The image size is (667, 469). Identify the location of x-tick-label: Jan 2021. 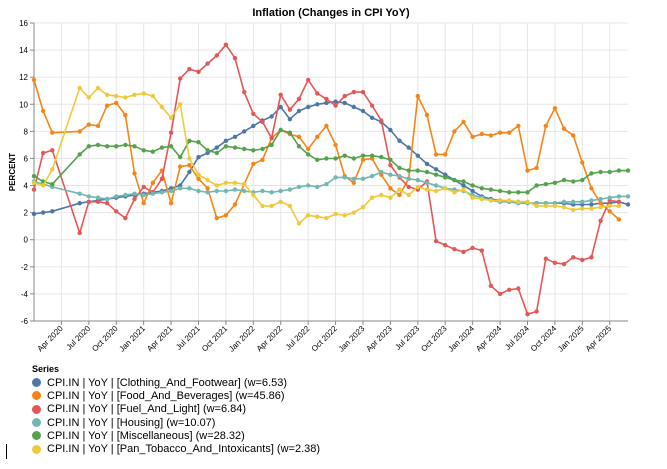
(132, 339).